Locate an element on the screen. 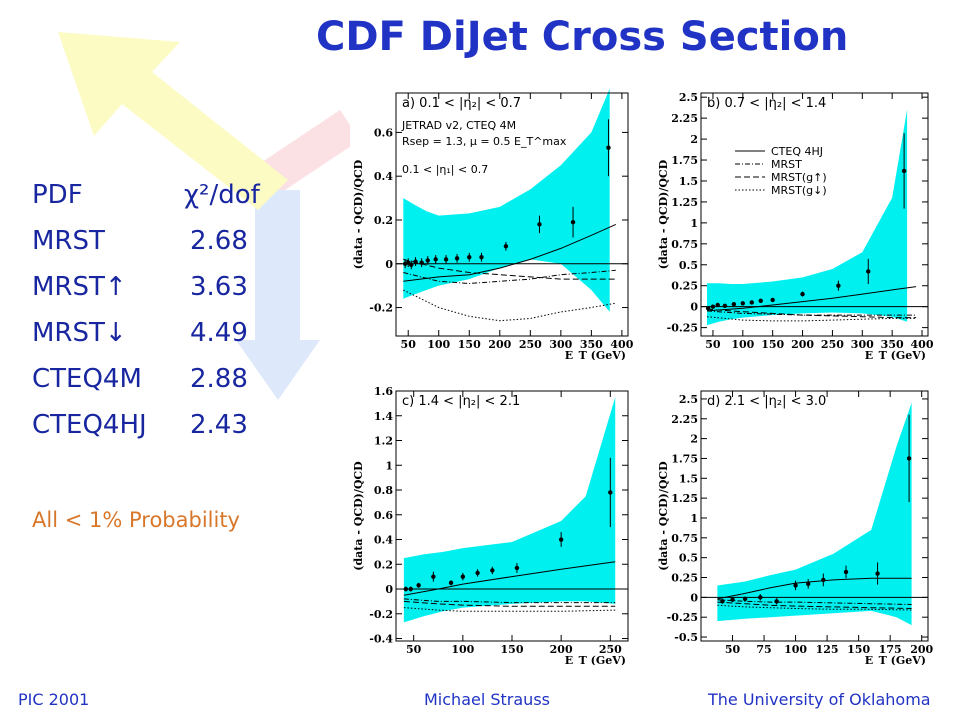  pdf-row-value: 4.49 is located at coordinates (219, 333).